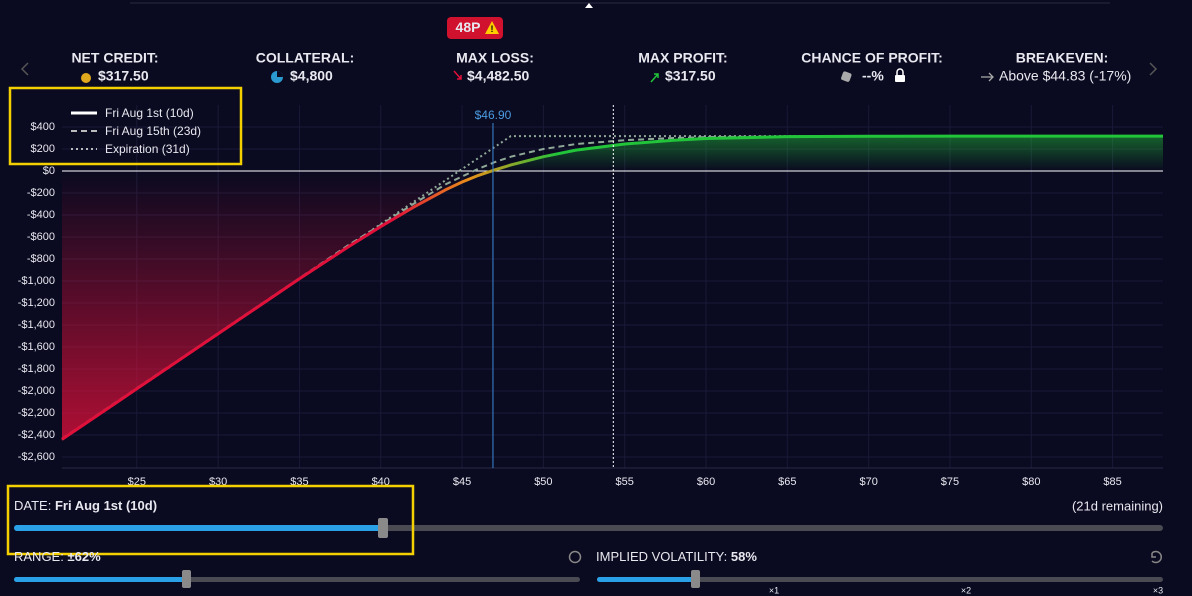  Describe the element at coordinates (654, 78) in the screenshot. I see `profit-arrow` at that location.